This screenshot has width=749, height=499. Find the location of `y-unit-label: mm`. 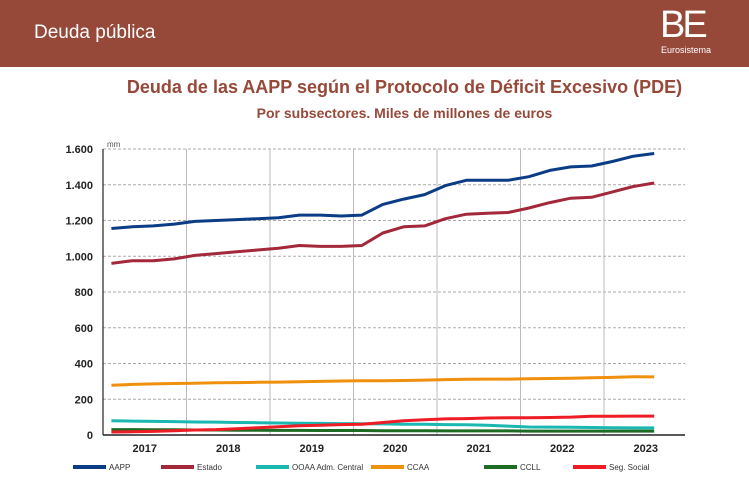

y-unit-label: mm is located at coordinates (114, 144).